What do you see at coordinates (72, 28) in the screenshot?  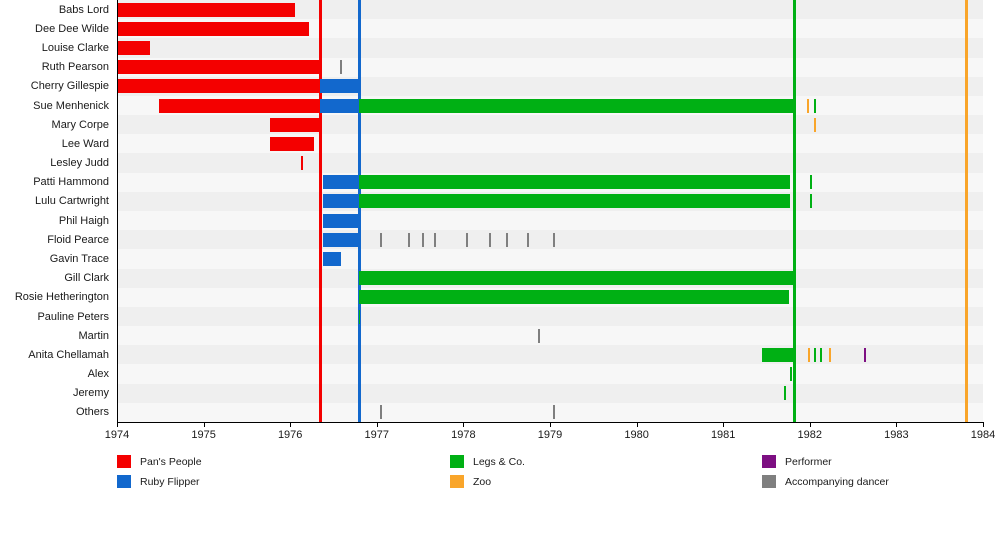 I see `y-axis-label-dee-dee-wilde: Dee Dee Wilde` at bounding box center [72, 28].